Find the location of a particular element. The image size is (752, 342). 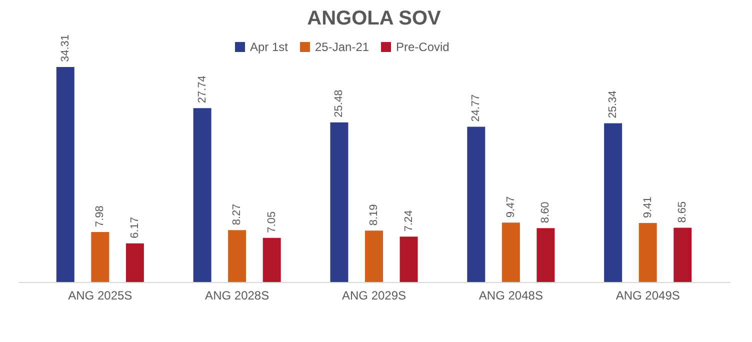

data-label: 27.74 is located at coordinates (202, 90).